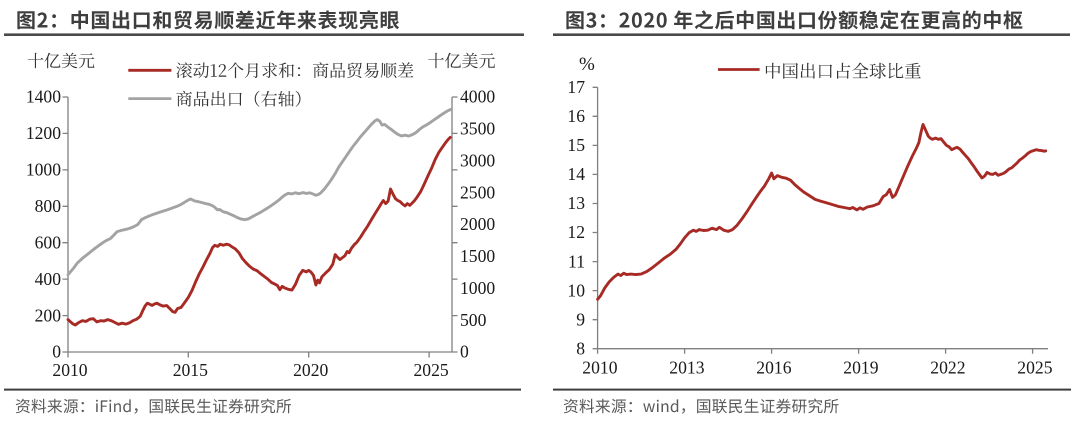  I want to click on svg-text: 4000, so click(477, 97).